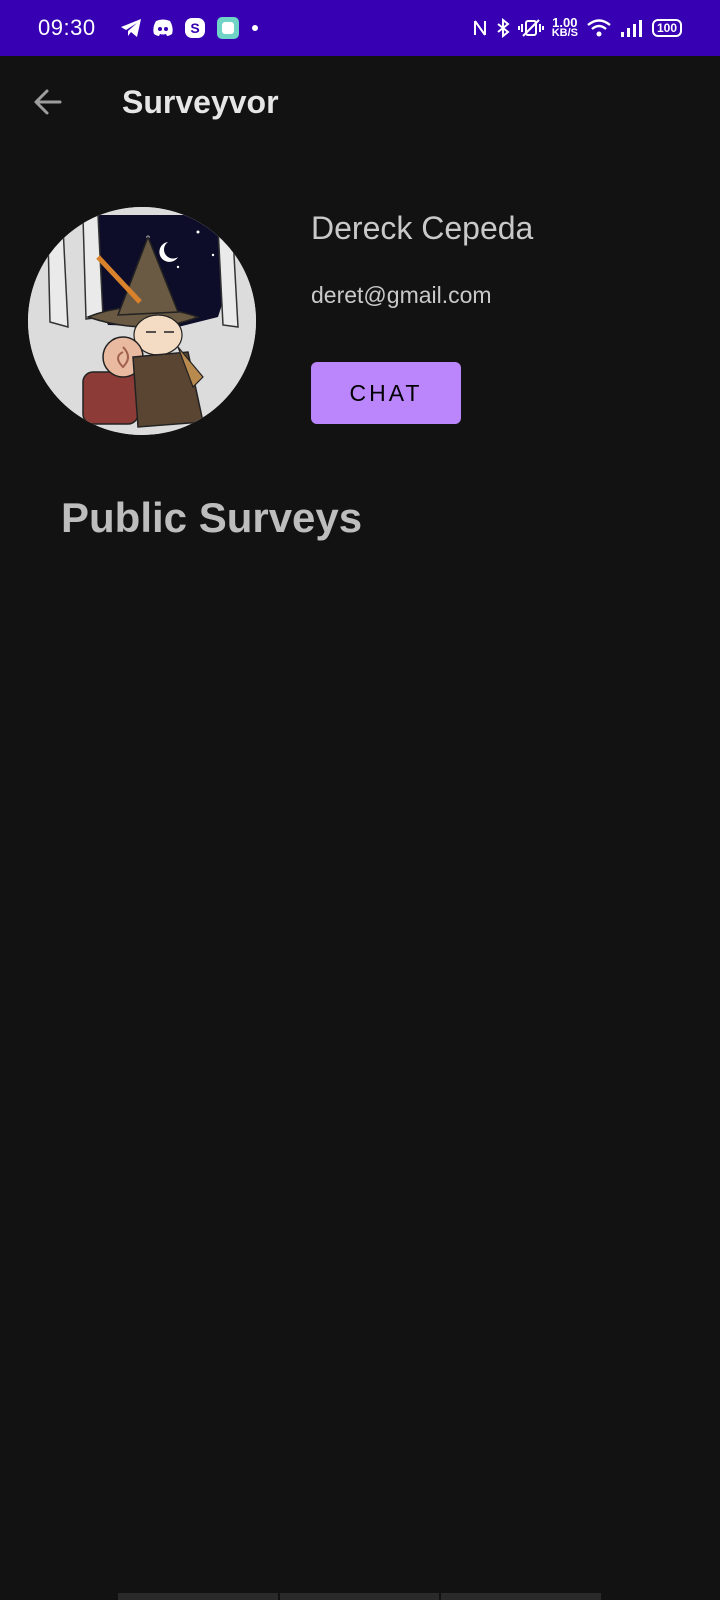  I want to click on svg-text: S, so click(194, 28).